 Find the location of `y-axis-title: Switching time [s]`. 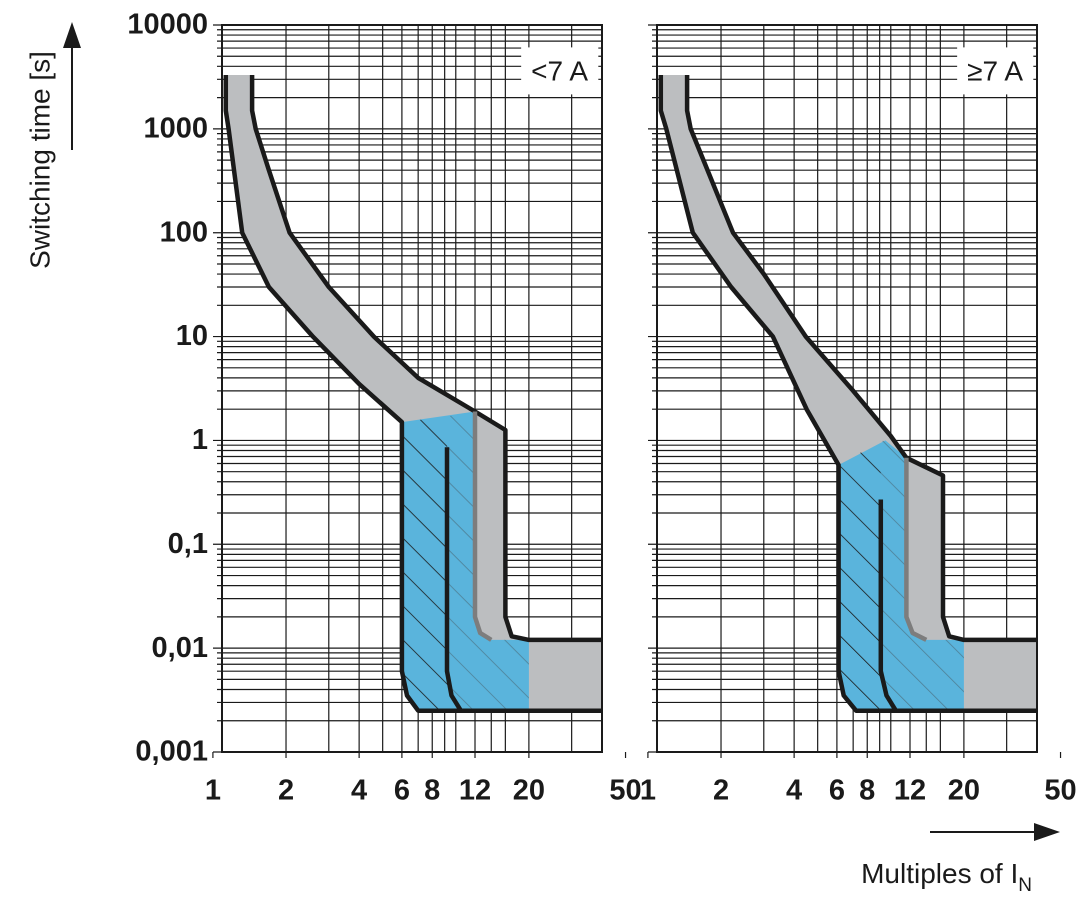

y-axis-title: Switching time [s] is located at coordinates (39, 160).